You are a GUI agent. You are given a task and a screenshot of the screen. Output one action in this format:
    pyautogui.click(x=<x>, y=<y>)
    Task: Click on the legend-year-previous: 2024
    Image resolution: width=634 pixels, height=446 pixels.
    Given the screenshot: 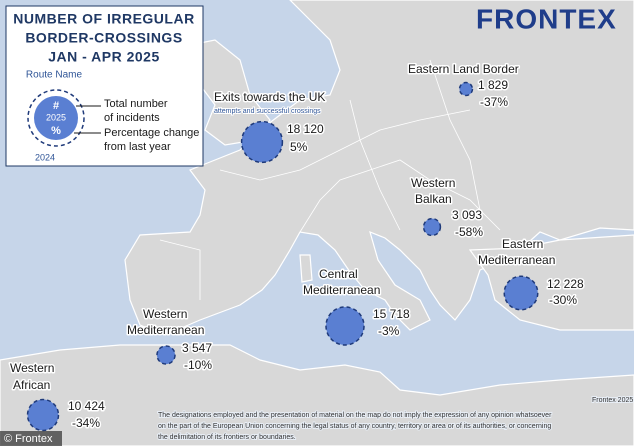 What is the action you would take?
    pyautogui.click(x=45, y=157)
    